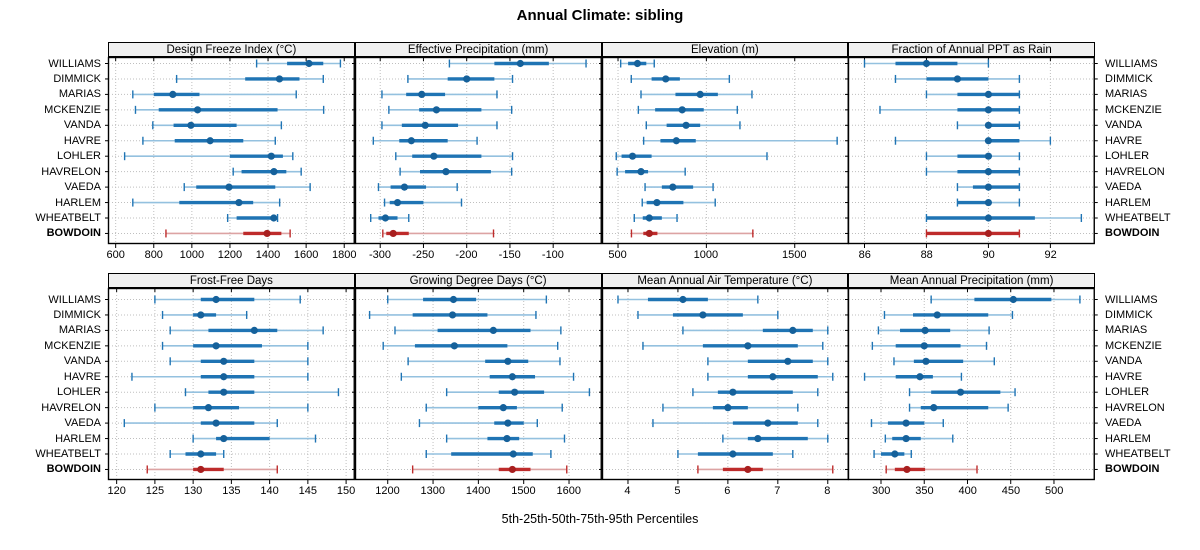 The image size is (1200, 550). I want to click on x-tick-label: 92, so click(1050, 255).